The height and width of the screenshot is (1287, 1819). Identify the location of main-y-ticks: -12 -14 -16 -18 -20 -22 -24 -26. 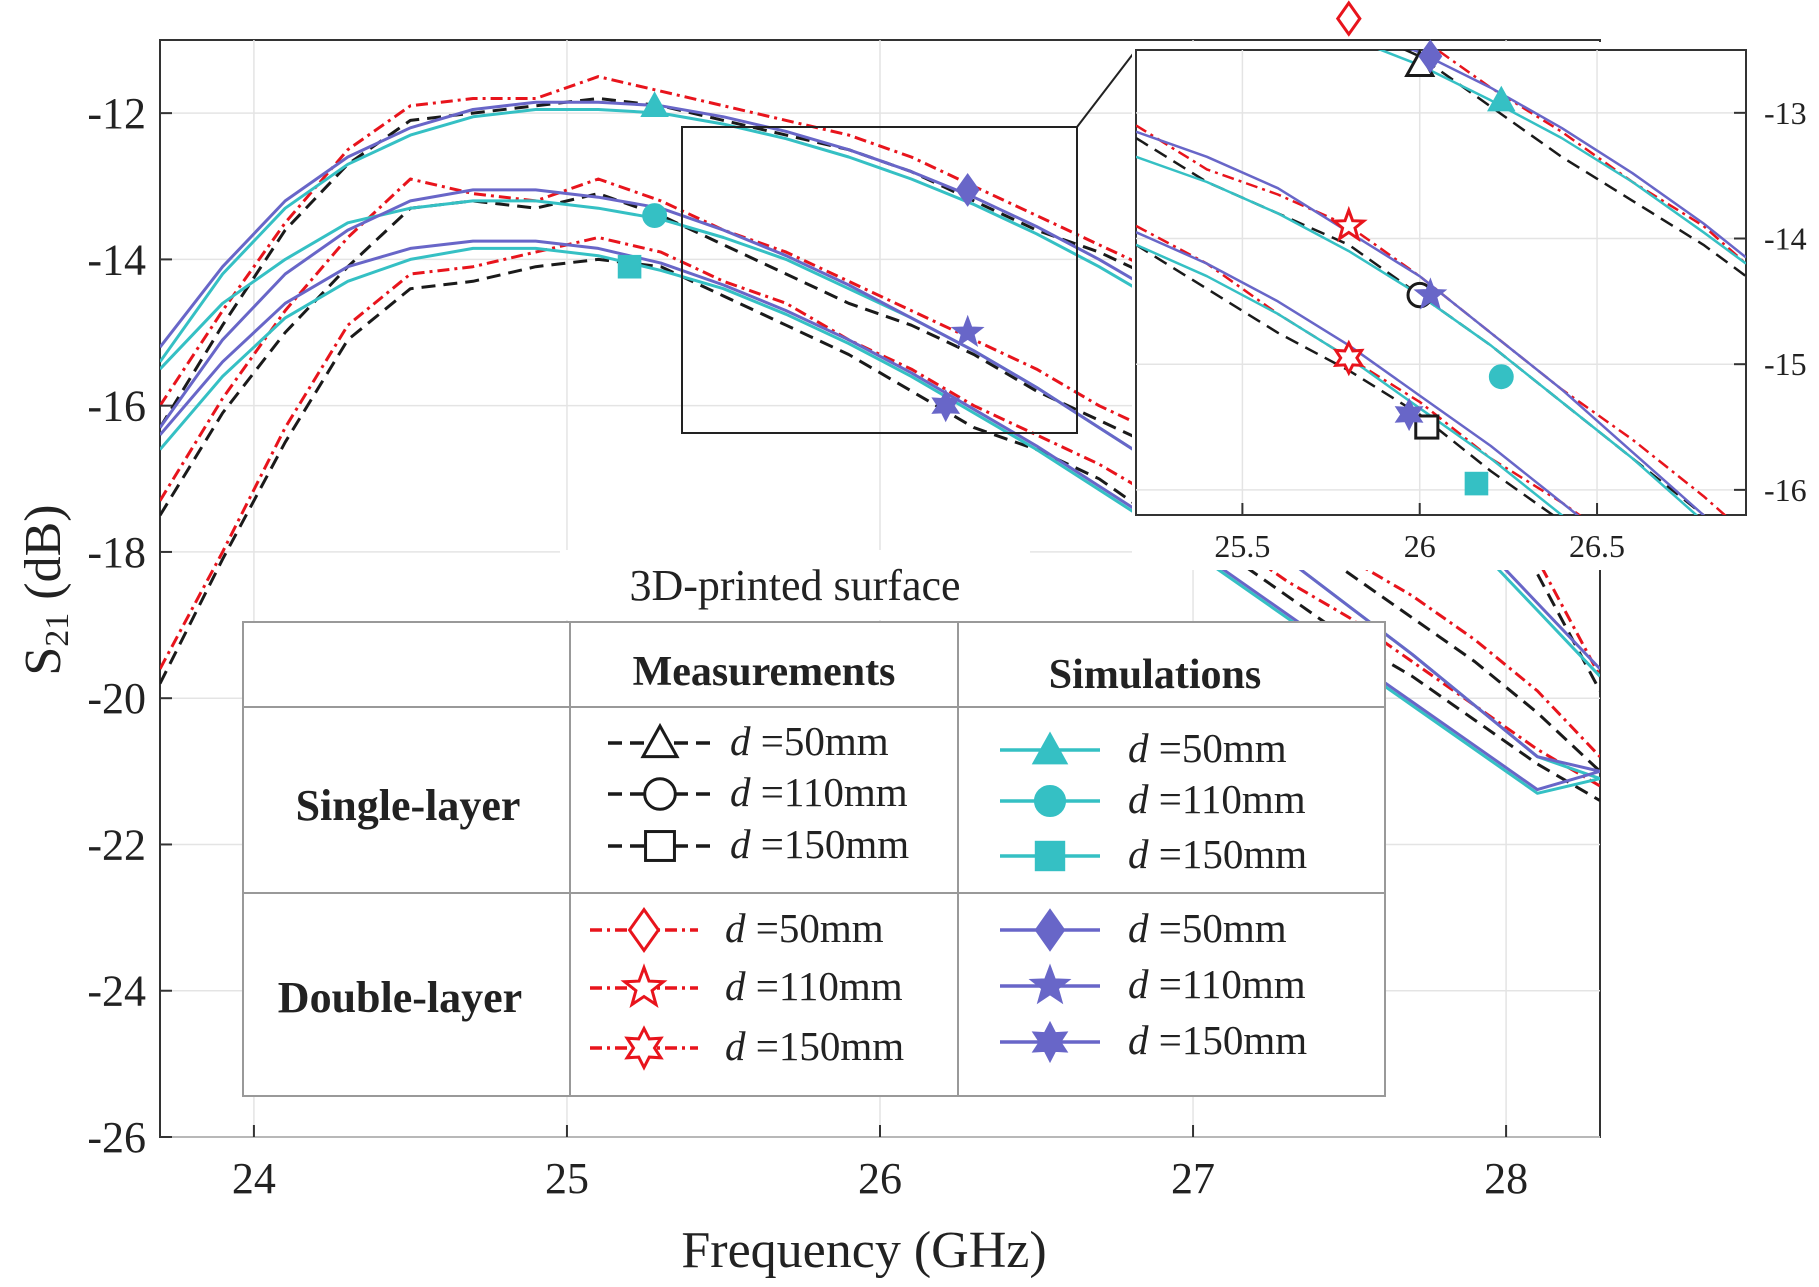
(129, 625).